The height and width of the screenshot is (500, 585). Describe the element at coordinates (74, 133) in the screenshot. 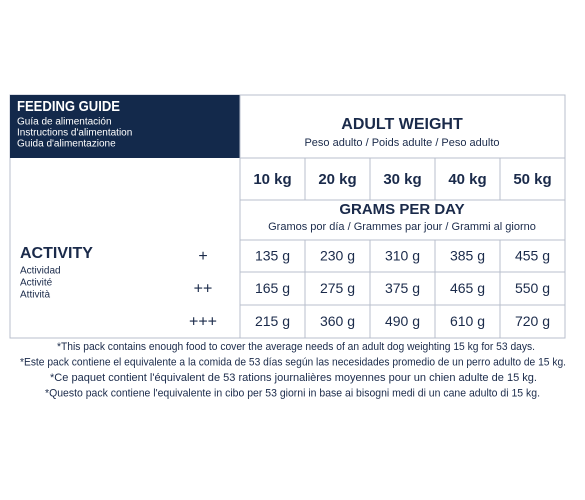

I see `header-subtitle: Instructions d'alimentation` at that location.